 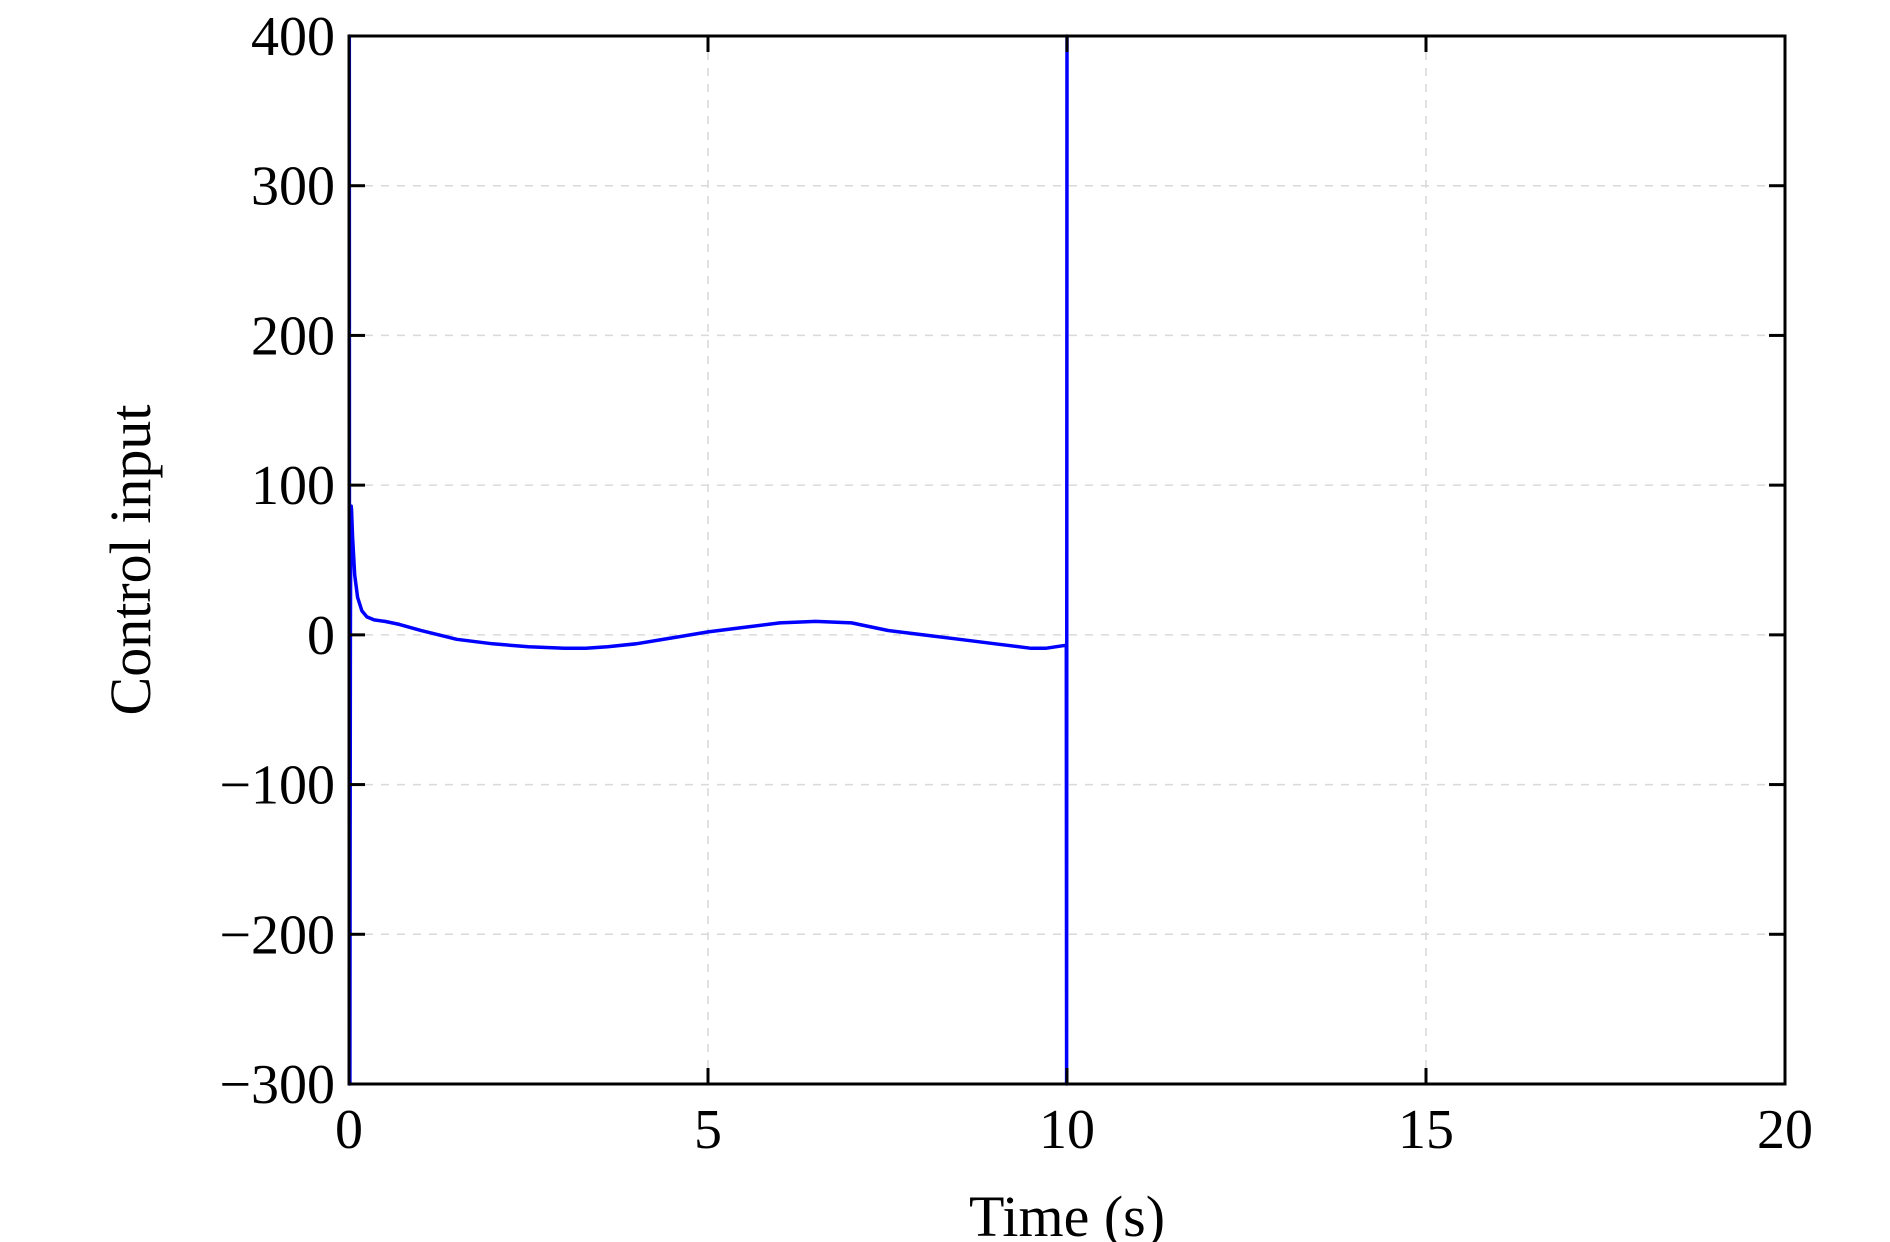 What do you see at coordinates (1067, 1213) in the screenshot?
I see `x-axis-title: Time (s)` at bounding box center [1067, 1213].